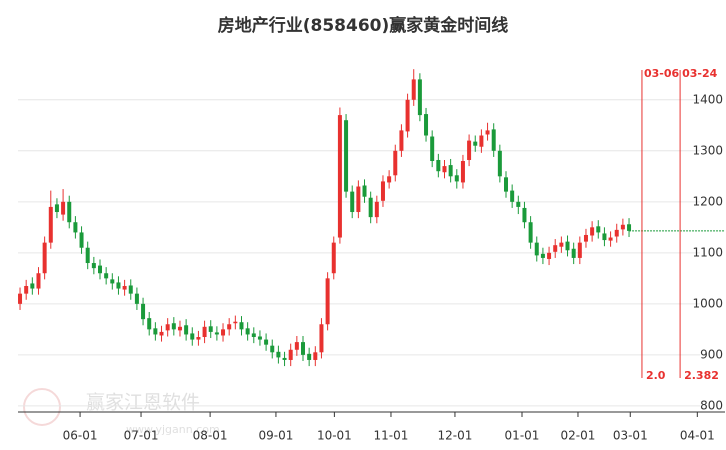  What do you see at coordinates (391, 436) in the screenshot?
I see `x-tick-label: 11-01` at bounding box center [391, 436].